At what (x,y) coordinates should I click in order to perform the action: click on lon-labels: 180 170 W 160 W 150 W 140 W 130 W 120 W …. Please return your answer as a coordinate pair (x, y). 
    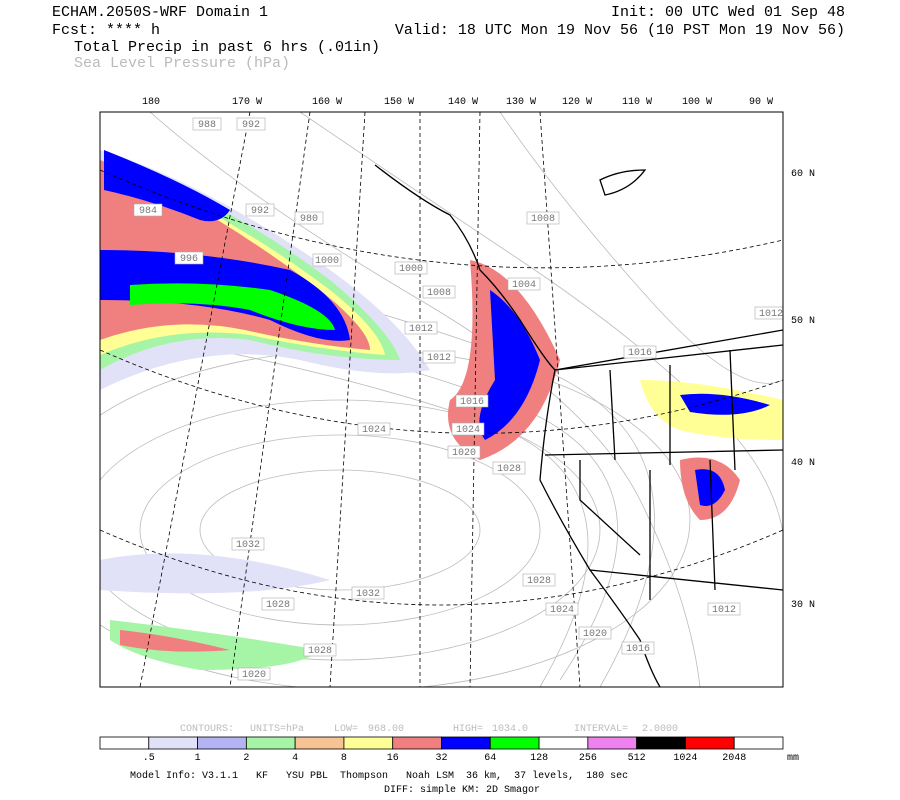
    Looking at the image, I should click on (457, 102).